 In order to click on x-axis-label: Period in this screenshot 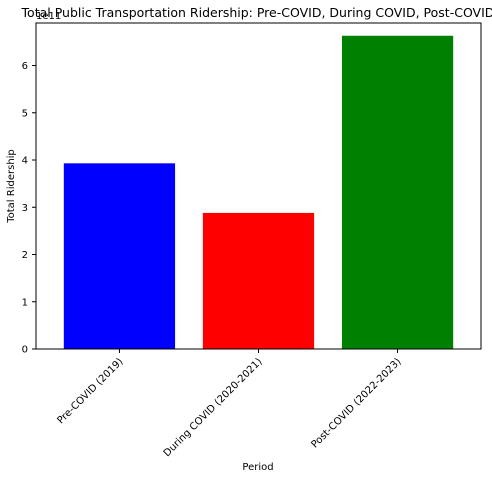, I will do `click(257, 467)`.